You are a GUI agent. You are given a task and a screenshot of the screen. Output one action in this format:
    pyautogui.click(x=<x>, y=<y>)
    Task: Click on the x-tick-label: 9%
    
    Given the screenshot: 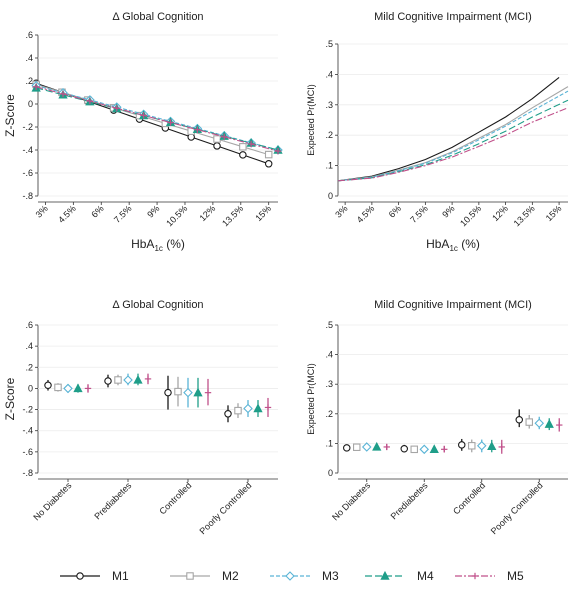 What is the action you would take?
    pyautogui.click(x=153, y=211)
    